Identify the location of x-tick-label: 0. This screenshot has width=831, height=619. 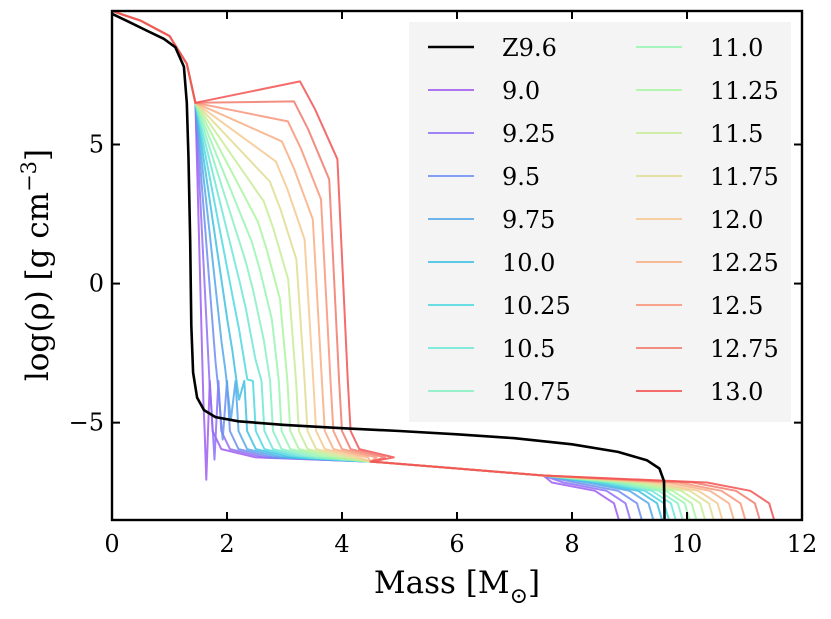
(111, 544).